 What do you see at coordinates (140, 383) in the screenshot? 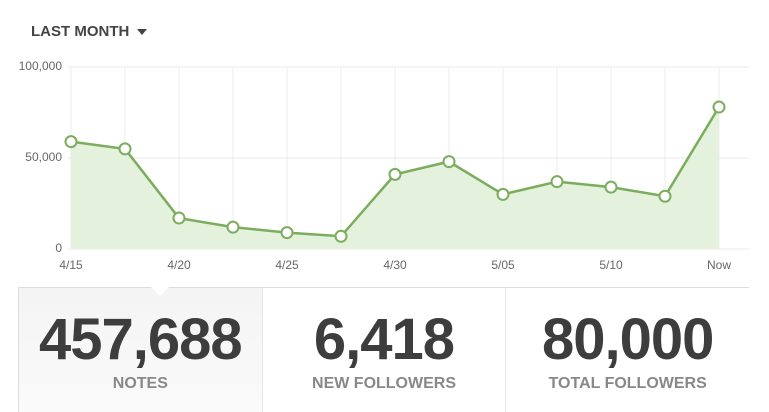
I see `stat-label: NOTES` at bounding box center [140, 383].